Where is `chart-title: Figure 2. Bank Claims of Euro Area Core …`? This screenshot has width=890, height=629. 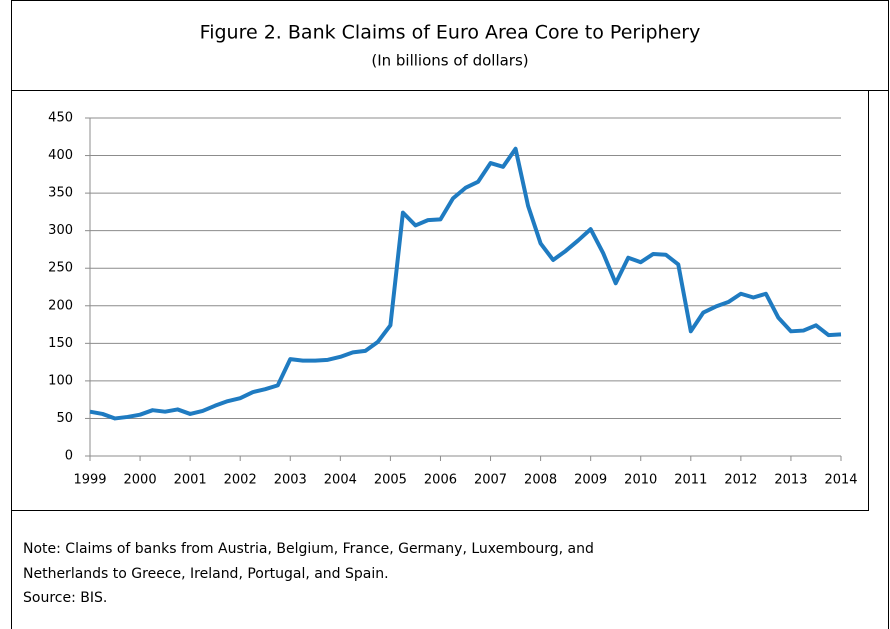
chart-title: Figure 2. Bank Claims of Euro Area Core … is located at coordinates (450, 33).